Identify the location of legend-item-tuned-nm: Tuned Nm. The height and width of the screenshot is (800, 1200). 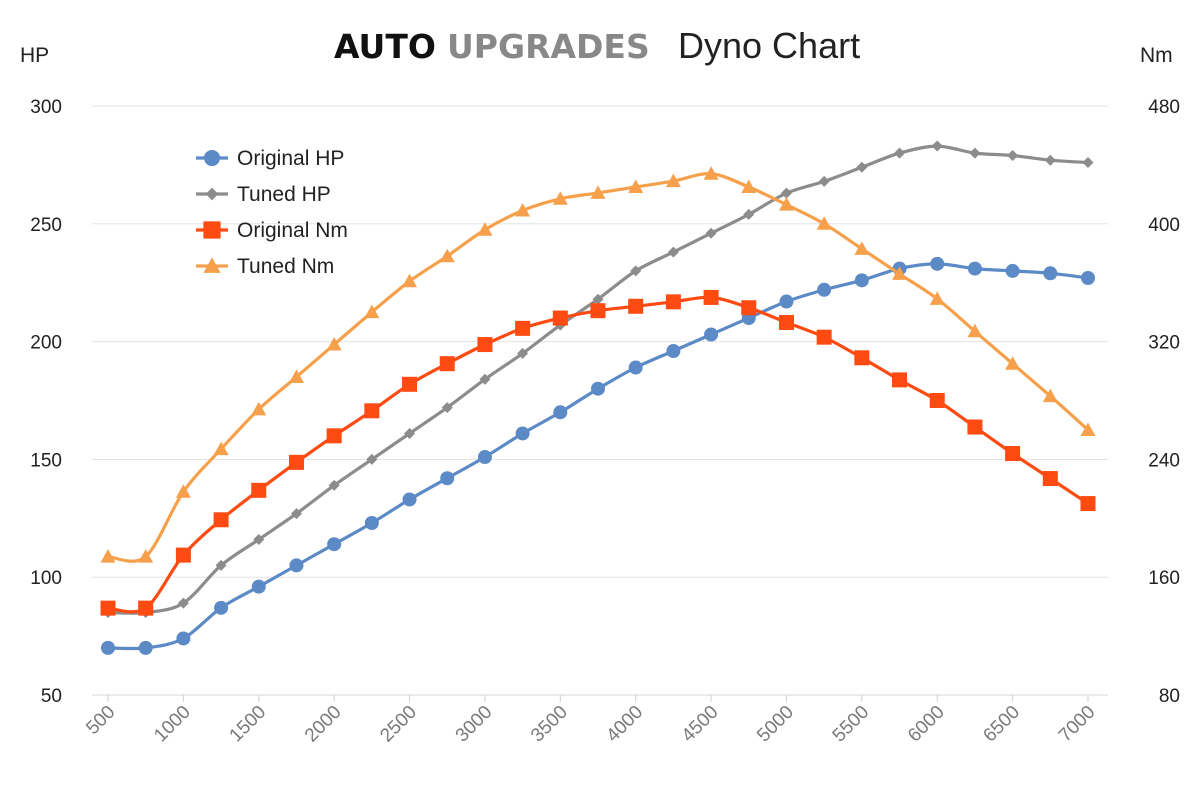
(265, 266).